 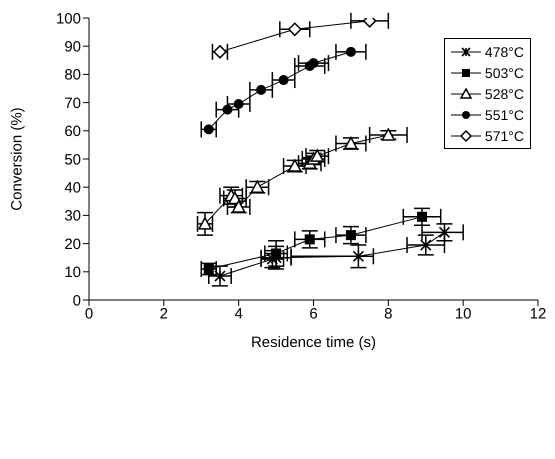 What do you see at coordinates (72, 244) in the screenshot?
I see `y-tick-label: 20` at bounding box center [72, 244].